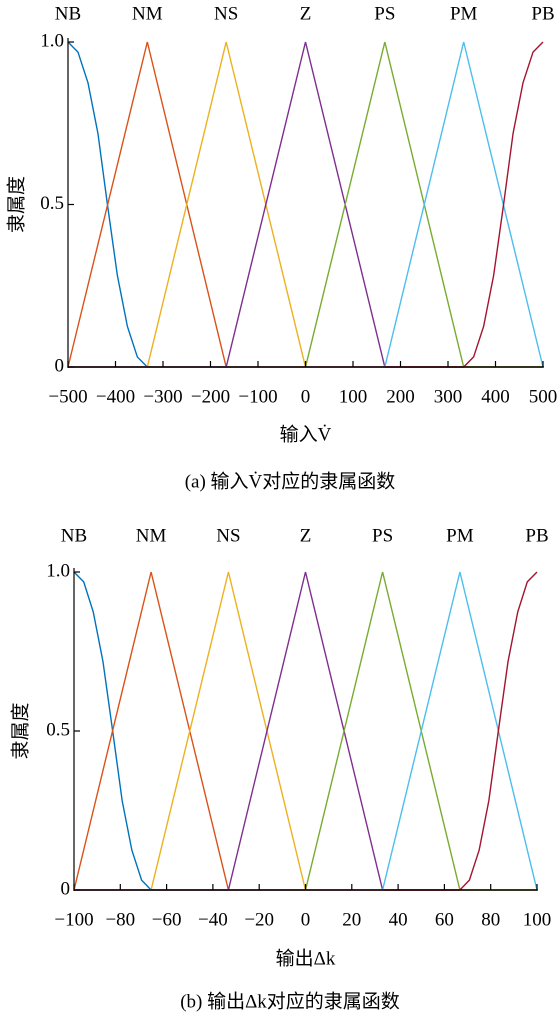 The height and width of the screenshot is (1019, 559). Describe the element at coordinates (120, 919) in the screenshot. I see `x-tick-label: −80` at that location.